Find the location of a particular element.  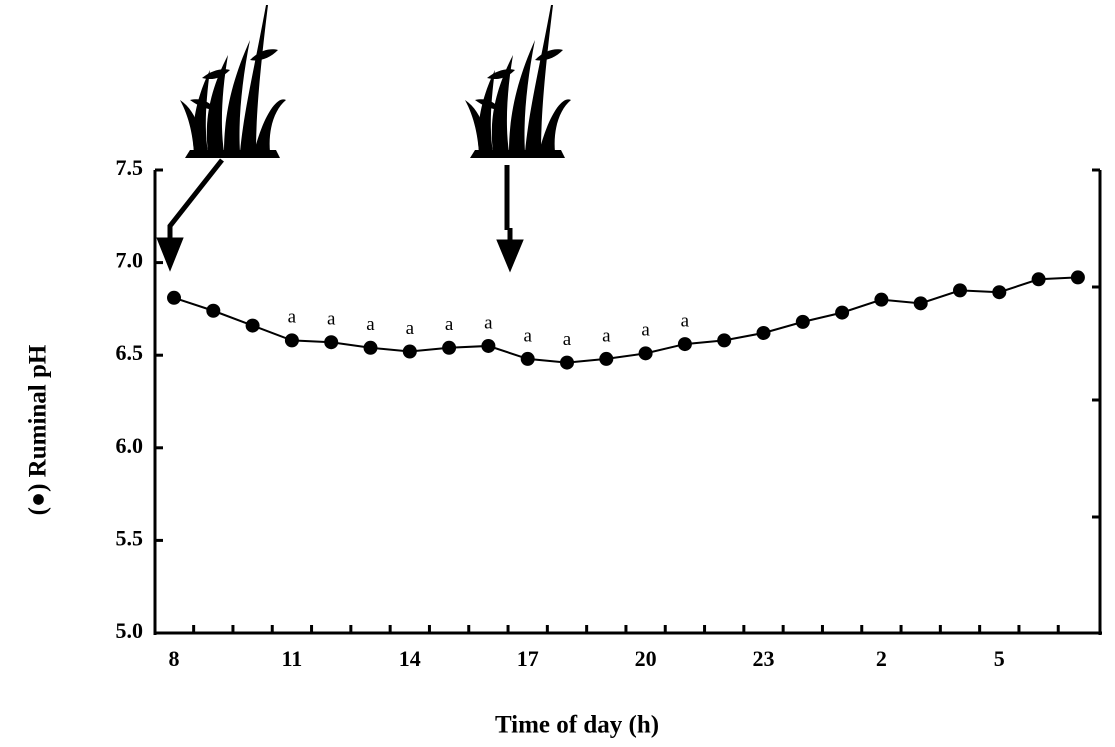

y-tick-label: 5.5 is located at coordinates (130, 537).